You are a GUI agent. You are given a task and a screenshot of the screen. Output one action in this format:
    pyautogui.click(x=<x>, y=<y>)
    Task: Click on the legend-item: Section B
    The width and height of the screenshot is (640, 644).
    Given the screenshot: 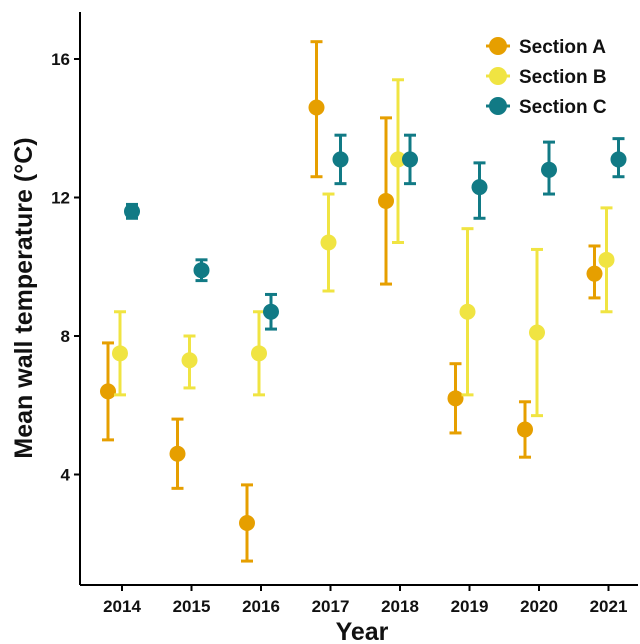 What is the action you would take?
    pyautogui.click(x=546, y=77)
    